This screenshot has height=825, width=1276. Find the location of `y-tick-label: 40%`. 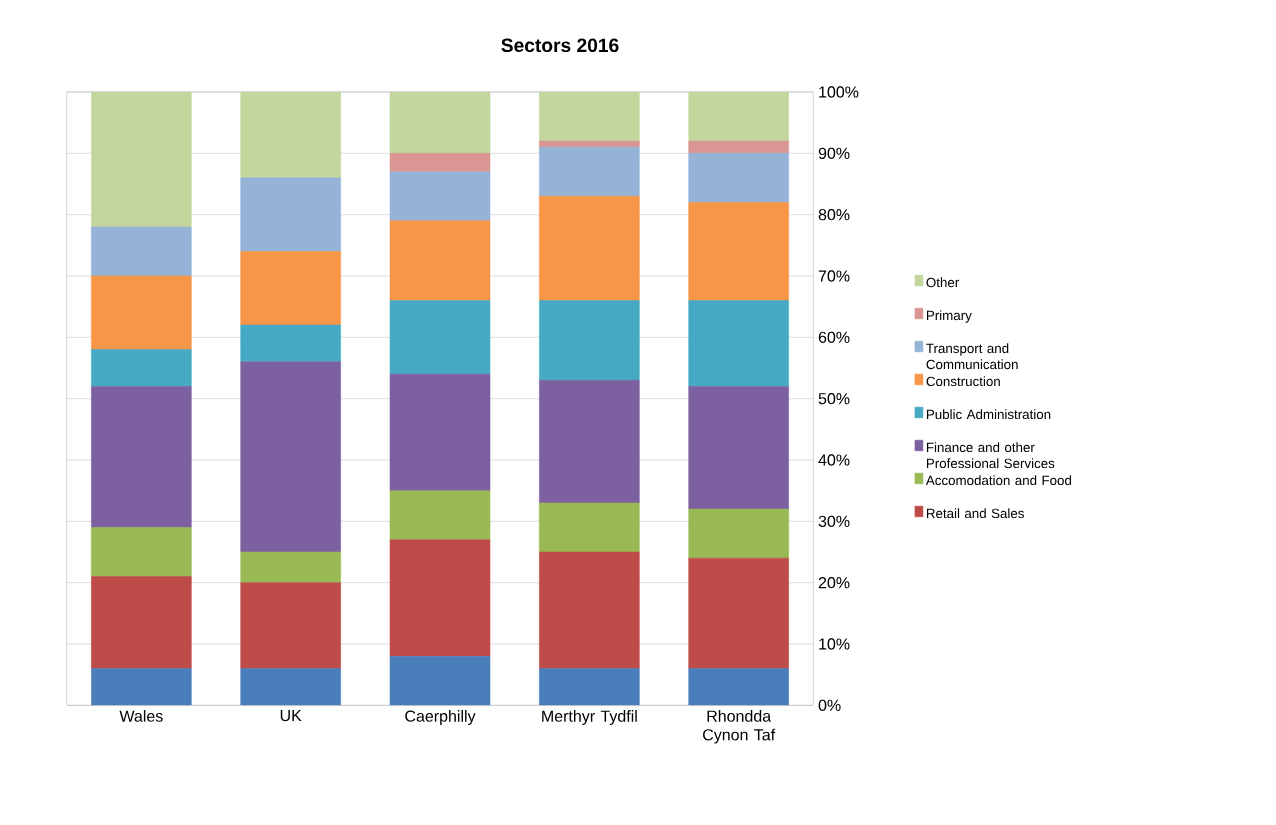

y-tick-label: 40% is located at coordinates (834, 460).